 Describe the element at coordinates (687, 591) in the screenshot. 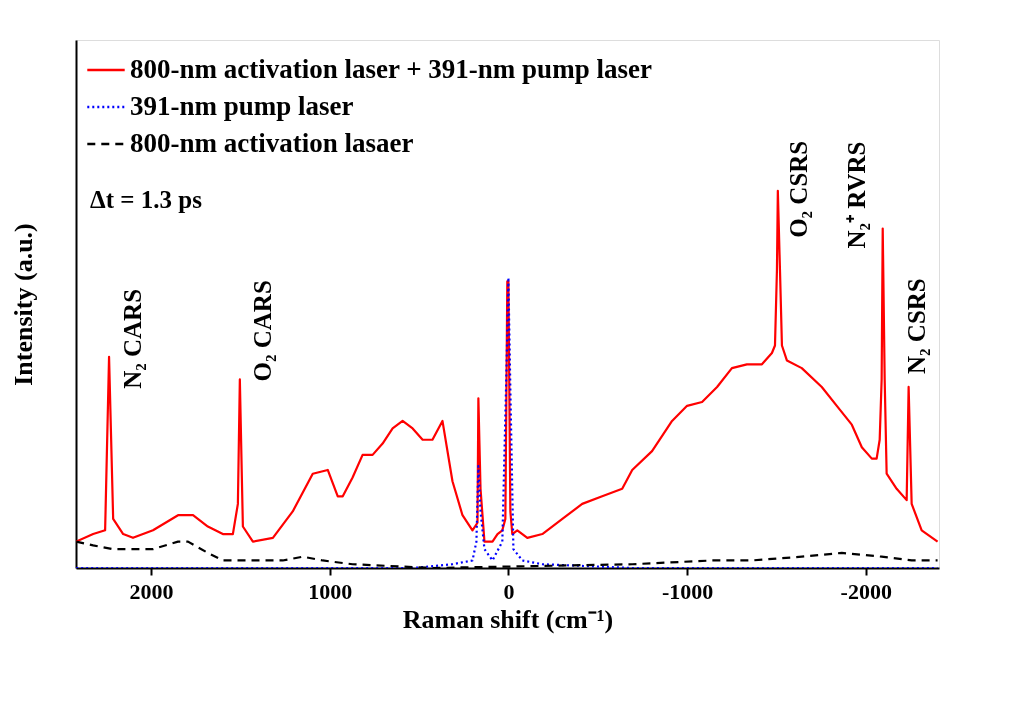

I see `x-tick-label: -1000` at that location.